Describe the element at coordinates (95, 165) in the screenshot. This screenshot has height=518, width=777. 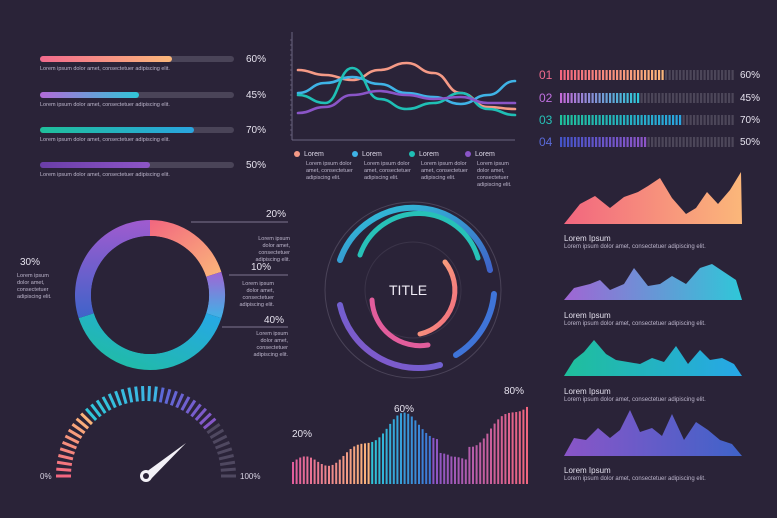
I see `progress-fill` at that location.